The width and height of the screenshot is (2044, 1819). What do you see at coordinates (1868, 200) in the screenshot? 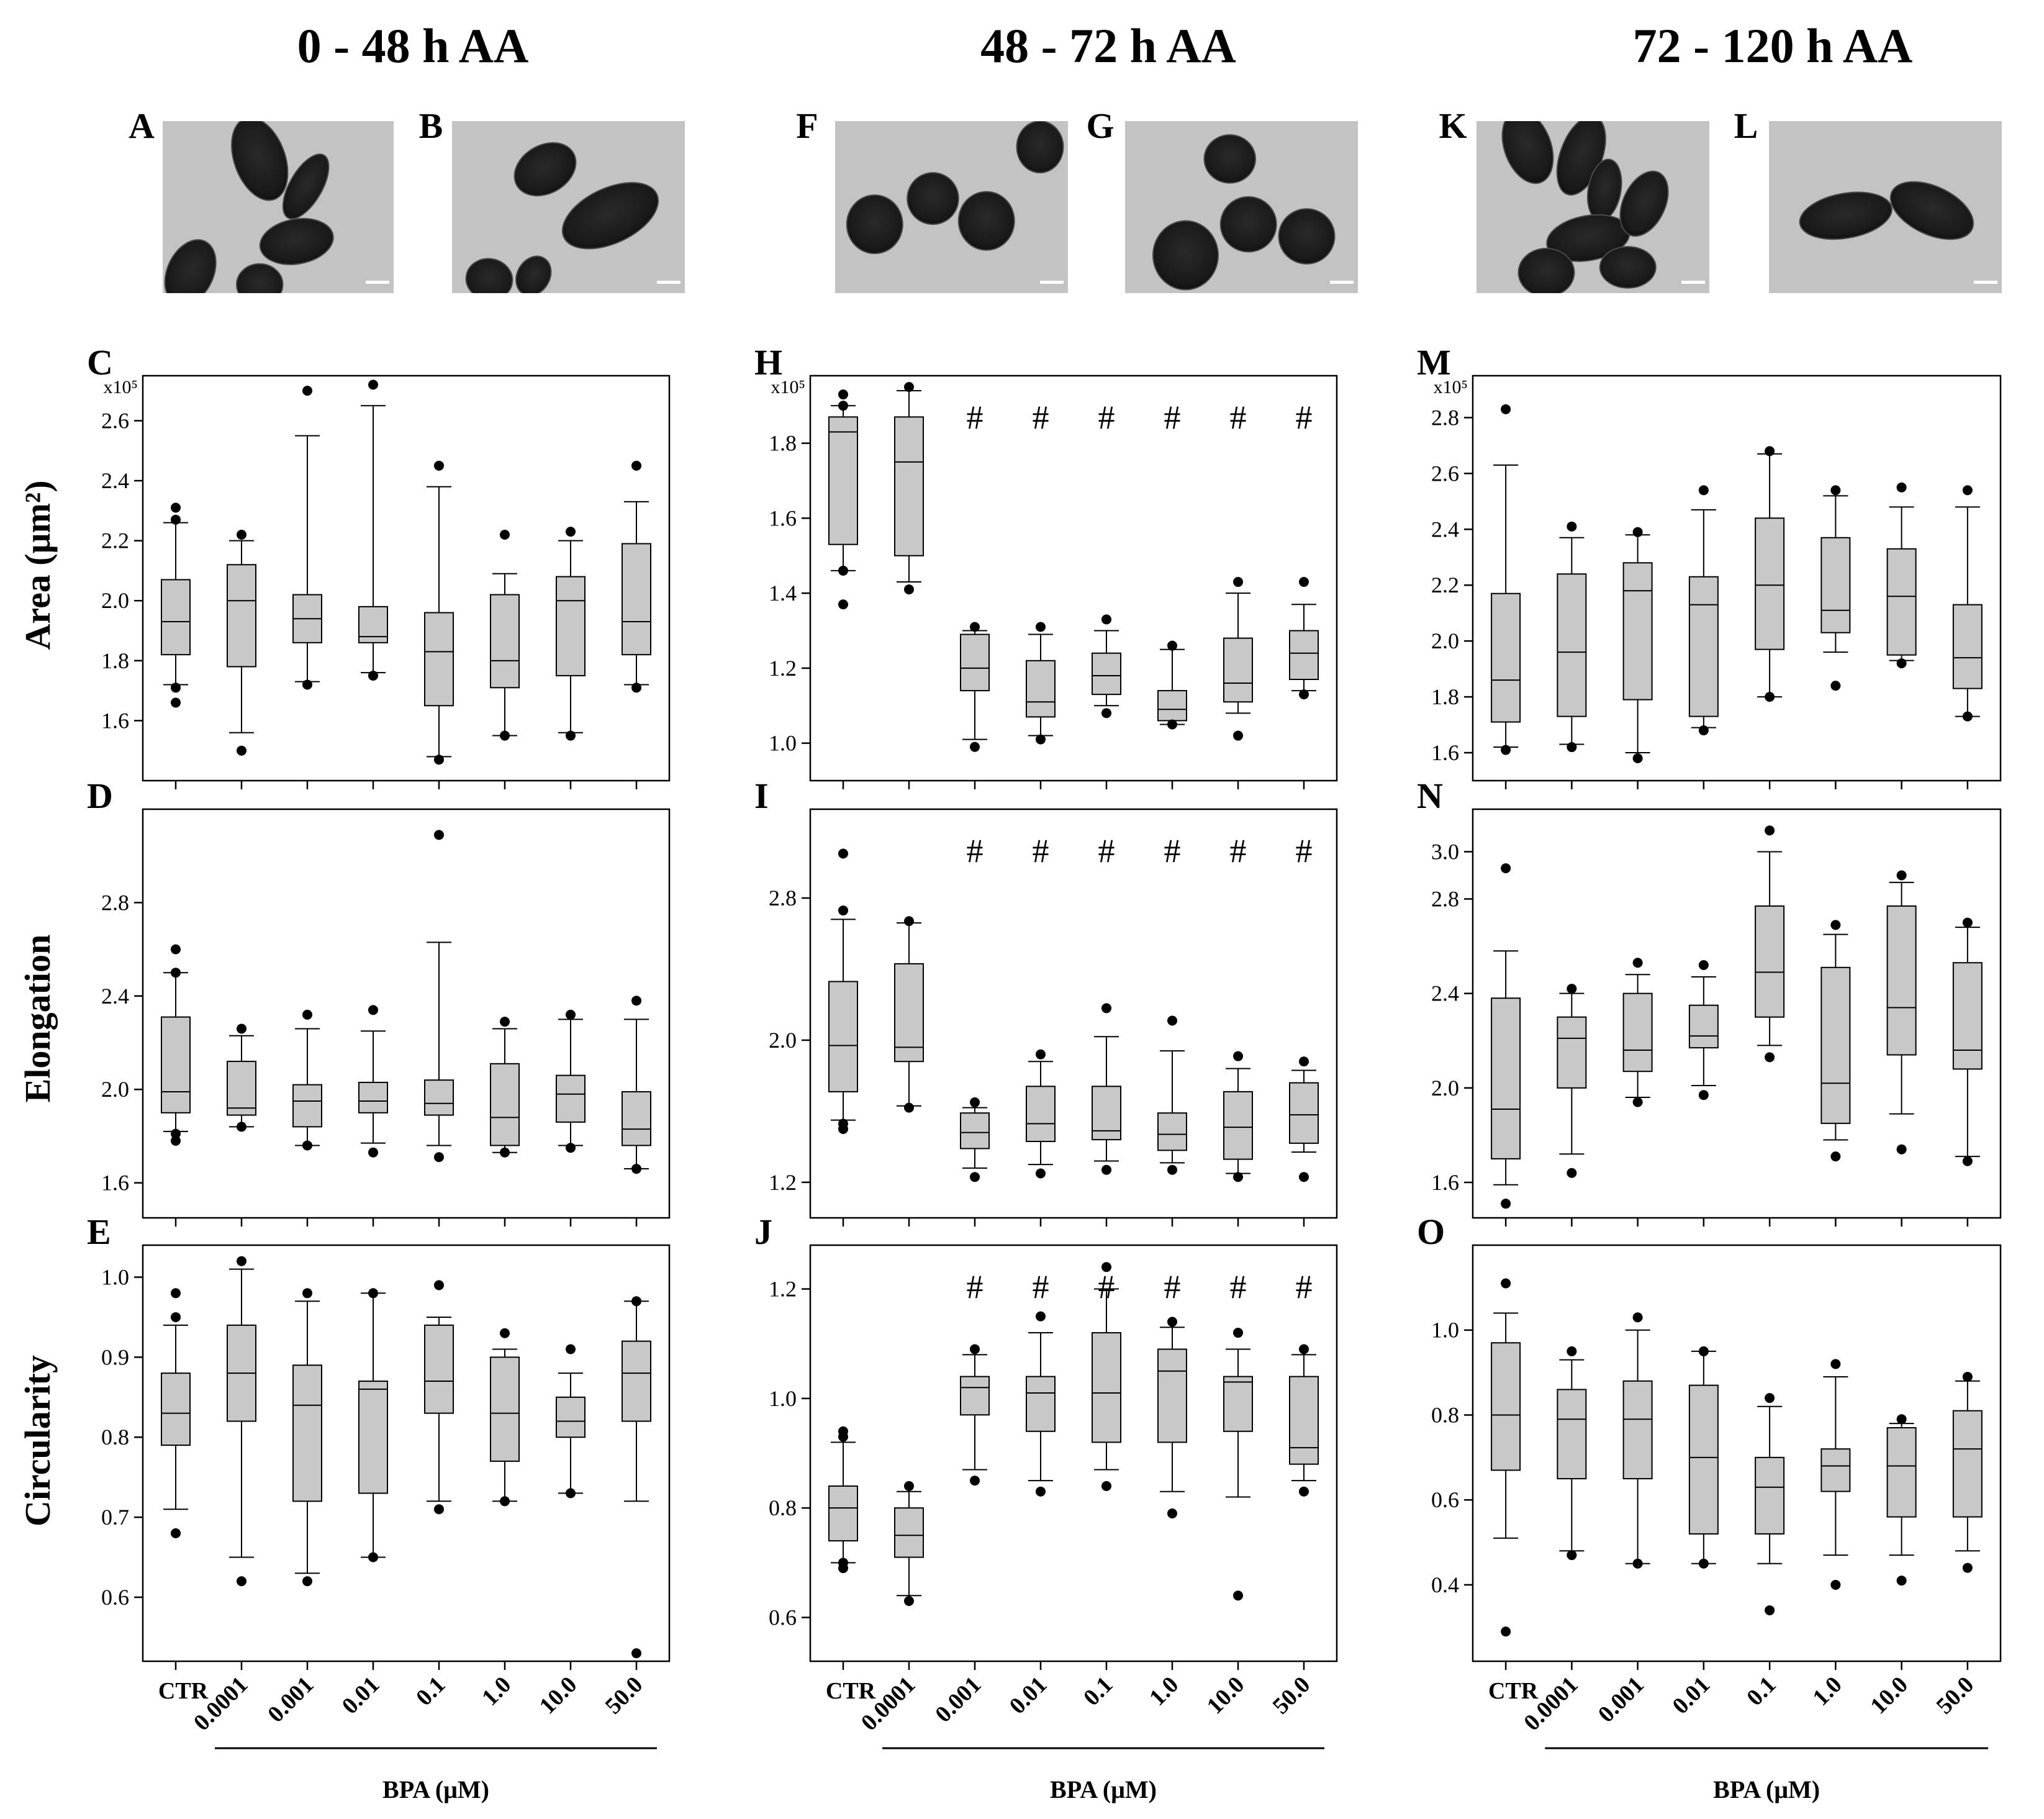
I see `micrograph-L: L` at bounding box center [1868, 200].